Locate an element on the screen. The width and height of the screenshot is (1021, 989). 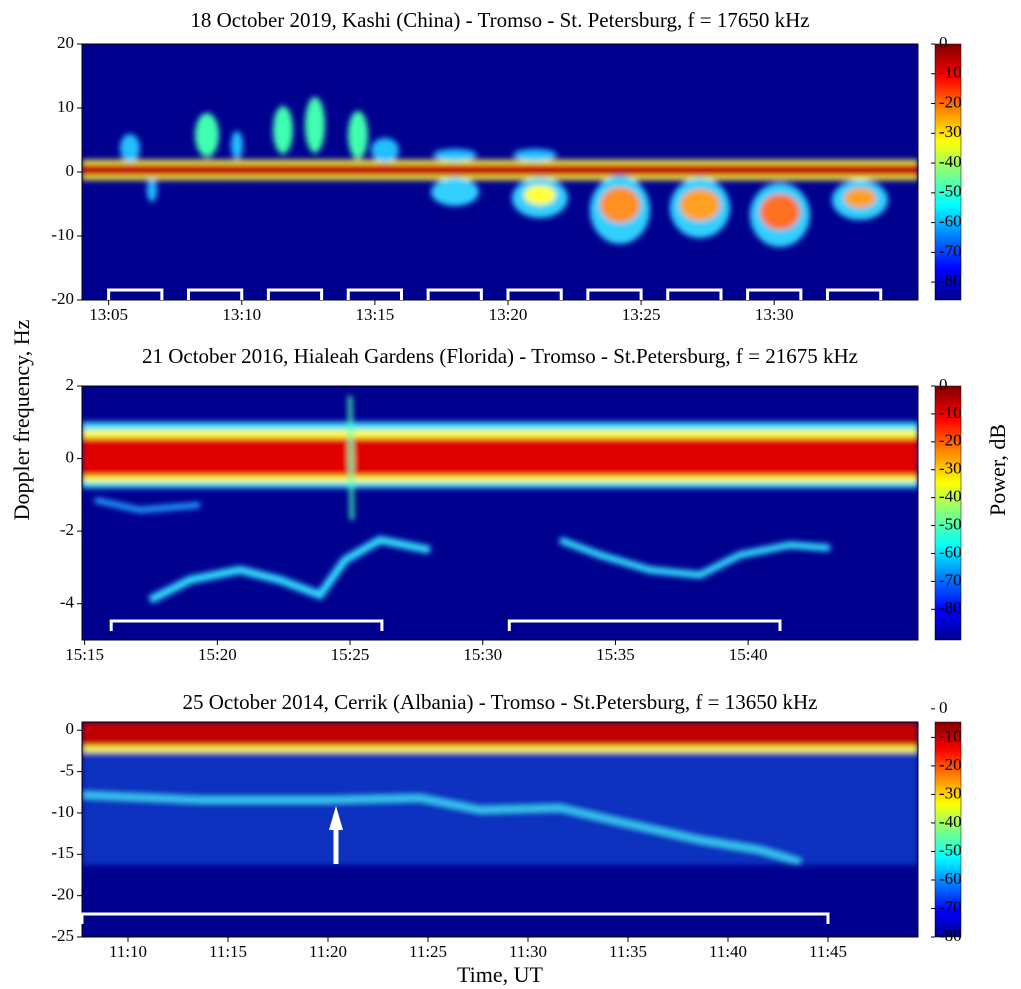
y-tick-label: -4 is located at coordinates (67, 602).